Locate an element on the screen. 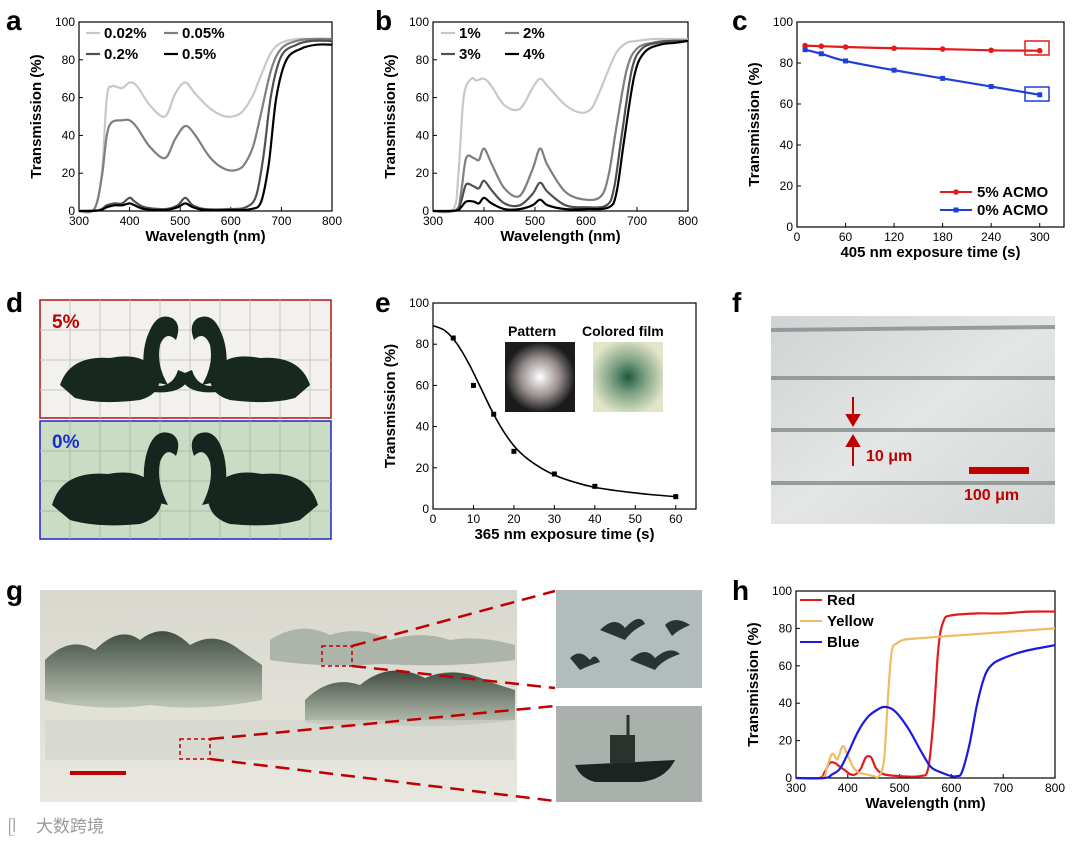 Image resolution: width=1080 pixels, height=844 pixels. legend-marker is located at coordinates (956, 210).